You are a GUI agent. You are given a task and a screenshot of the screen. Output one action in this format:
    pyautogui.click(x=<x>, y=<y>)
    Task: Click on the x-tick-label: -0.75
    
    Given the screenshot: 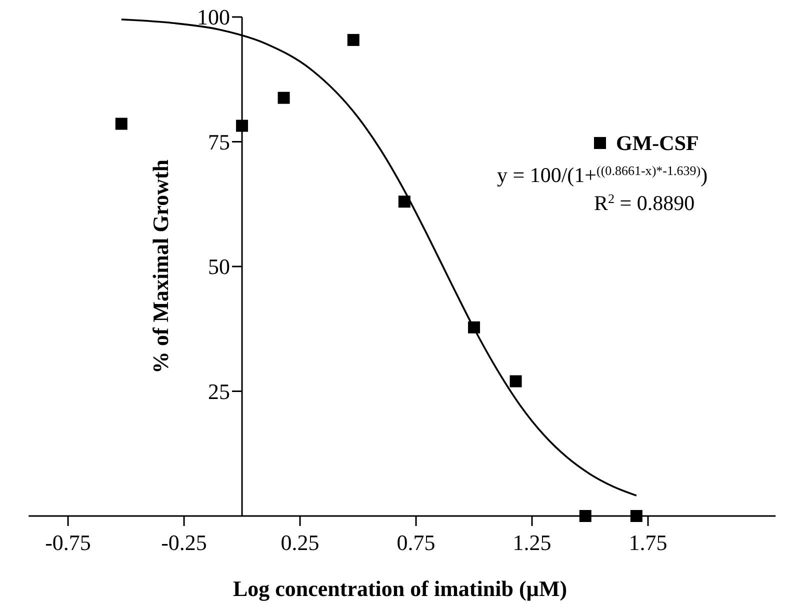 What is the action you would take?
    pyautogui.click(x=68, y=542)
    